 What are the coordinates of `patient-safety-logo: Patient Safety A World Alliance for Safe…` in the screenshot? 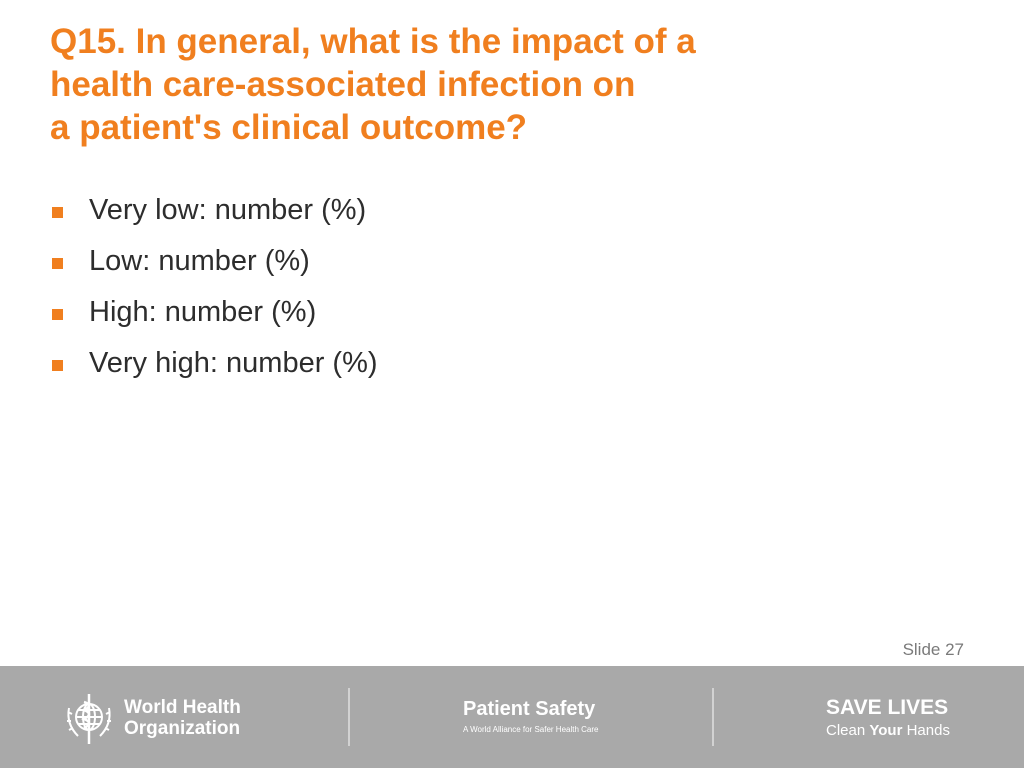 It's located at (530, 715).